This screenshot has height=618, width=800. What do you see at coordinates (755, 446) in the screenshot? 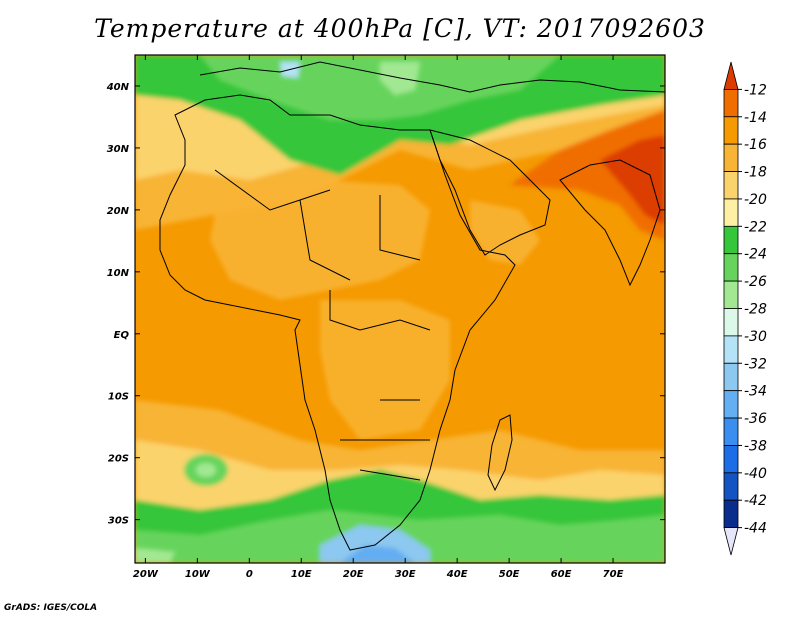
I see `colorbar-label: -38` at bounding box center [755, 446].